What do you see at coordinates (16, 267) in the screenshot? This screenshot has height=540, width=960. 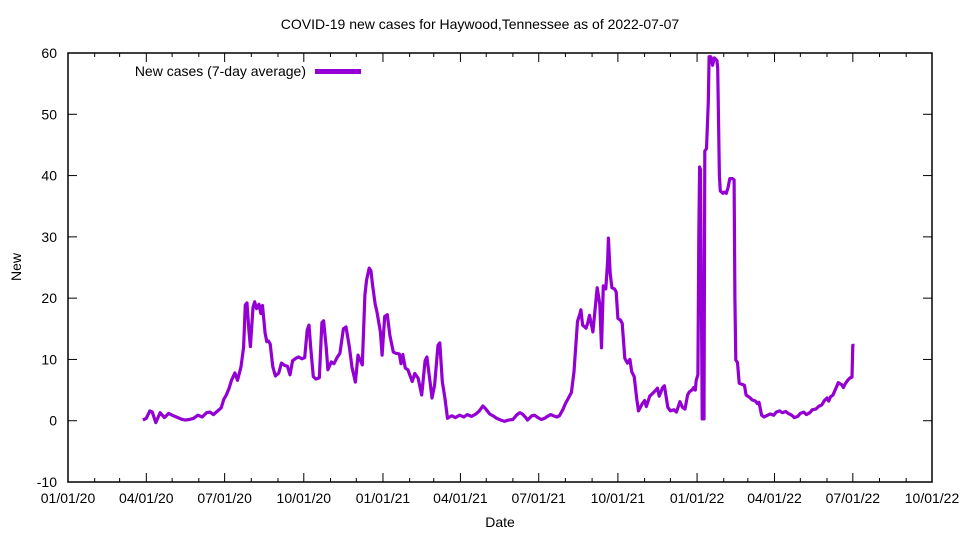 I see `y-axis-label: New` at bounding box center [16, 267].